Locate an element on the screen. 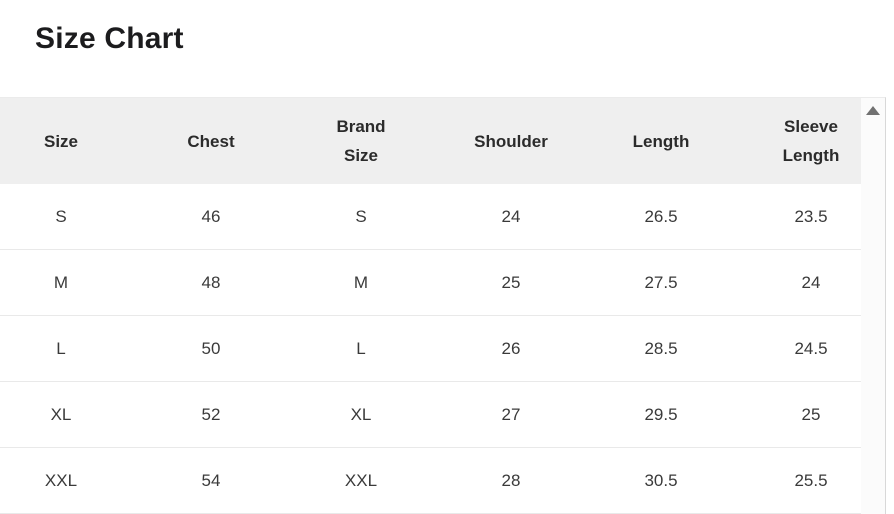 The width and height of the screenshot is (894, 514). table-cell: 26 is located at coordinates (511, 348).